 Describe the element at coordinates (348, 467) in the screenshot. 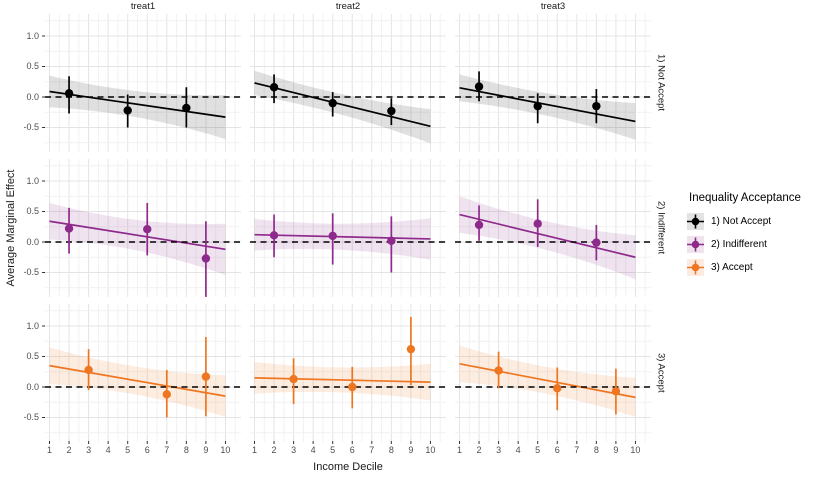

I see `x-axis-title: Income Decile` at that location.